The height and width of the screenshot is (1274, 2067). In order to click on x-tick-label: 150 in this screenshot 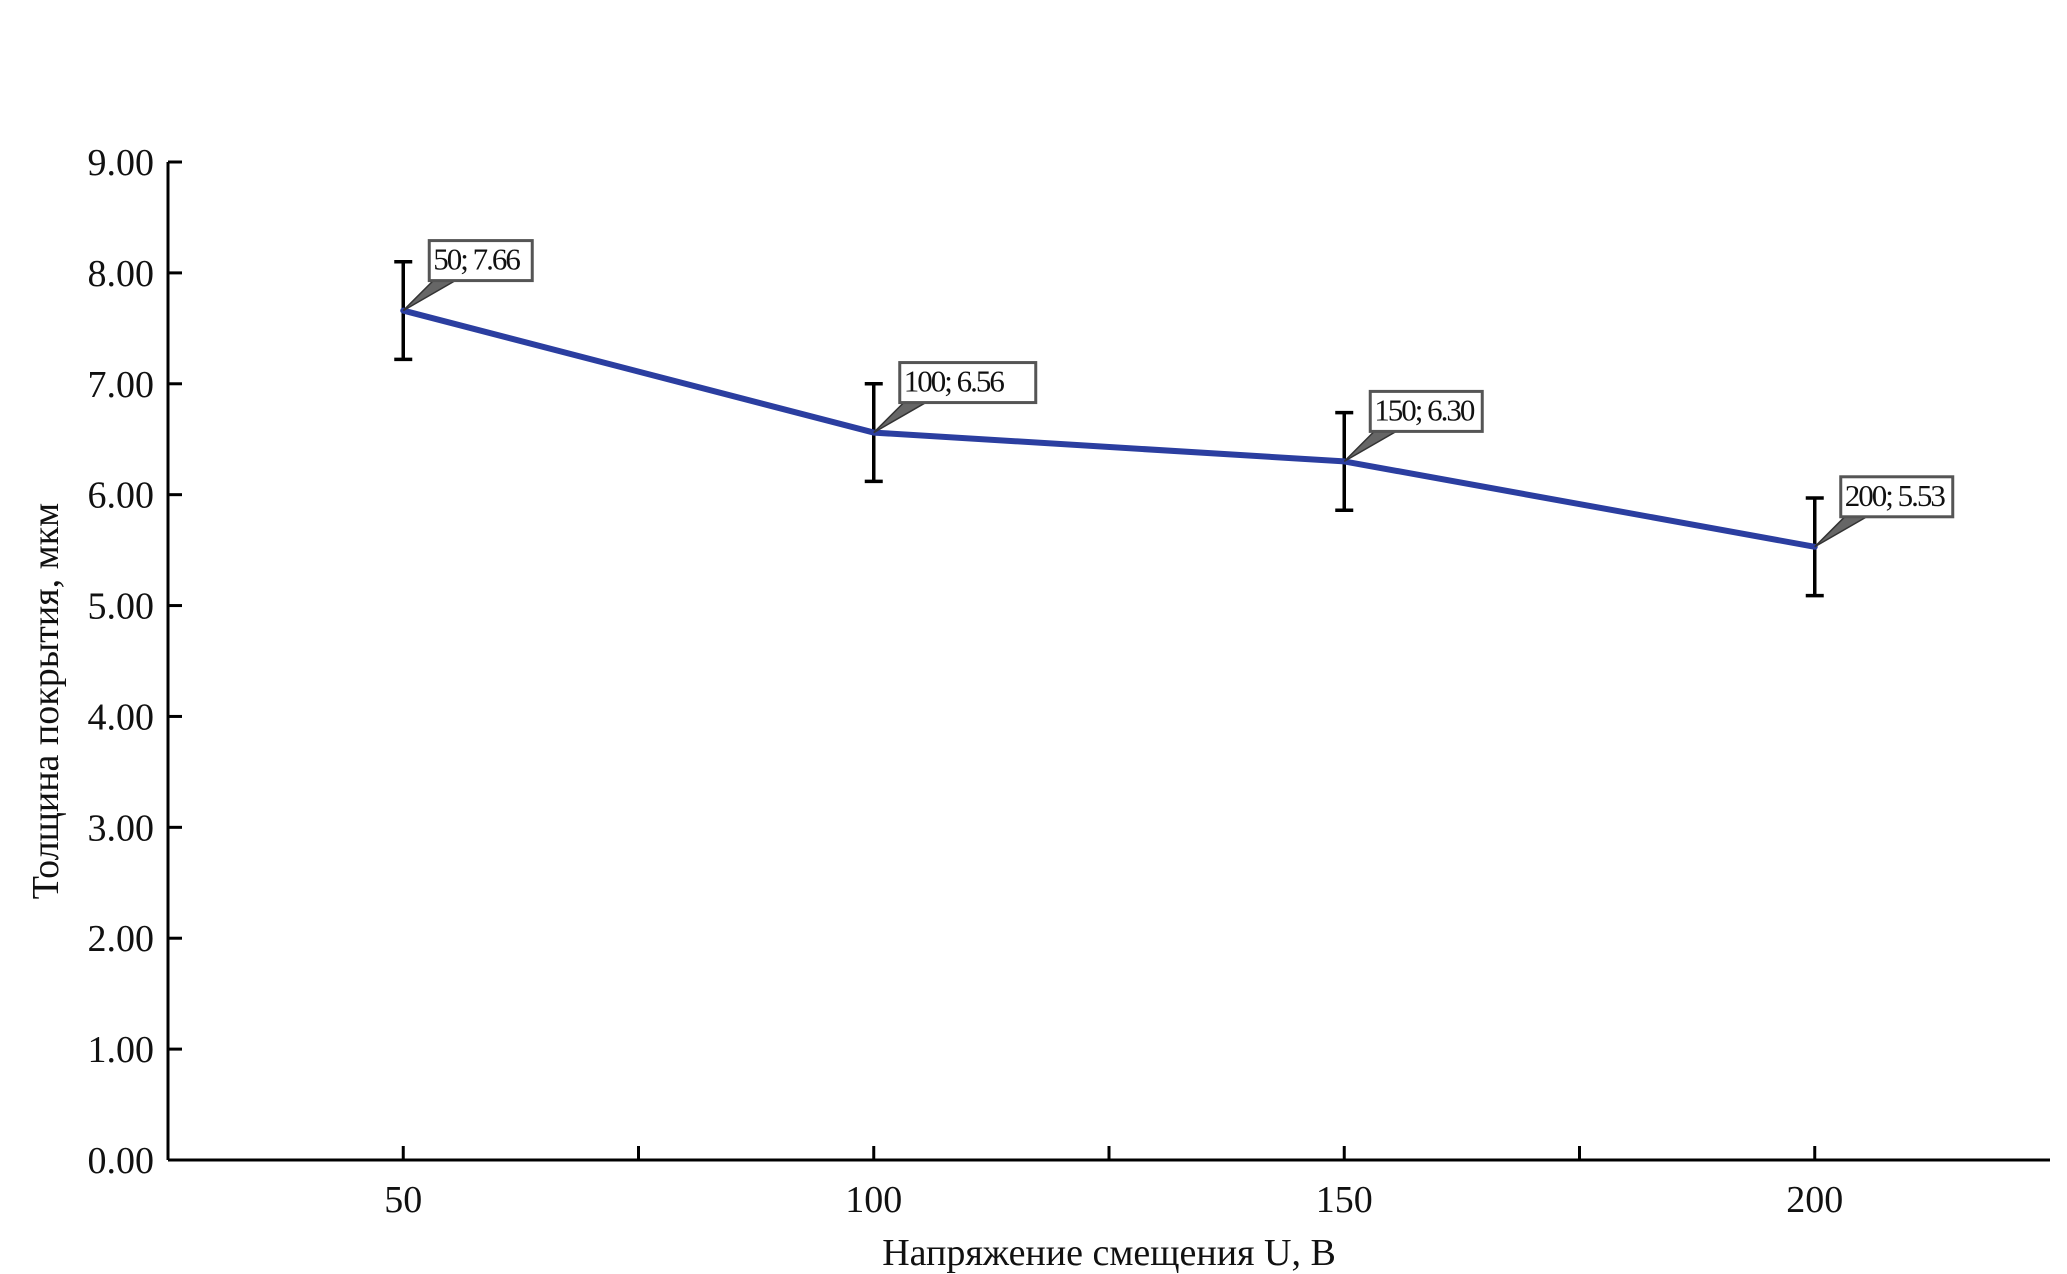, I will do `click(1344, 1200)`.